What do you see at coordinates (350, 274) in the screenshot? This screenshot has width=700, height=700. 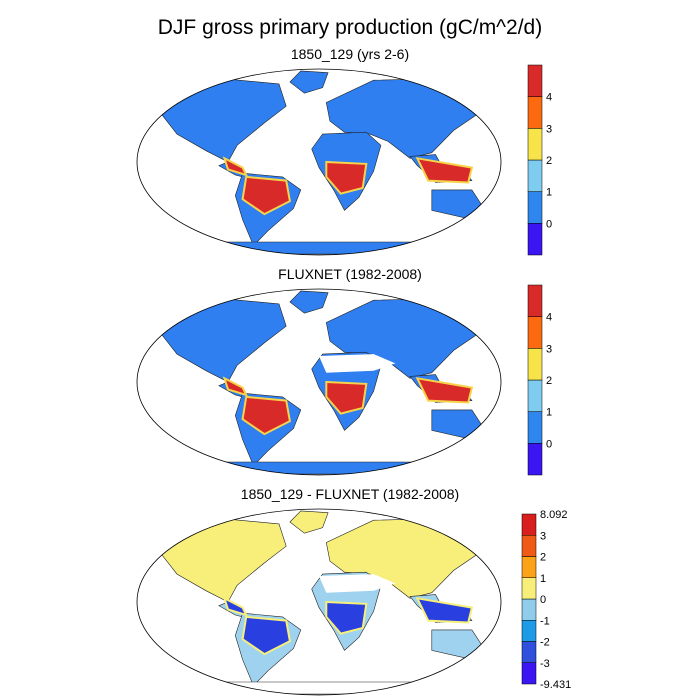 I see `panel-title-obs: FLUXNET (1982-2008)` at bounding box center [350, 274].